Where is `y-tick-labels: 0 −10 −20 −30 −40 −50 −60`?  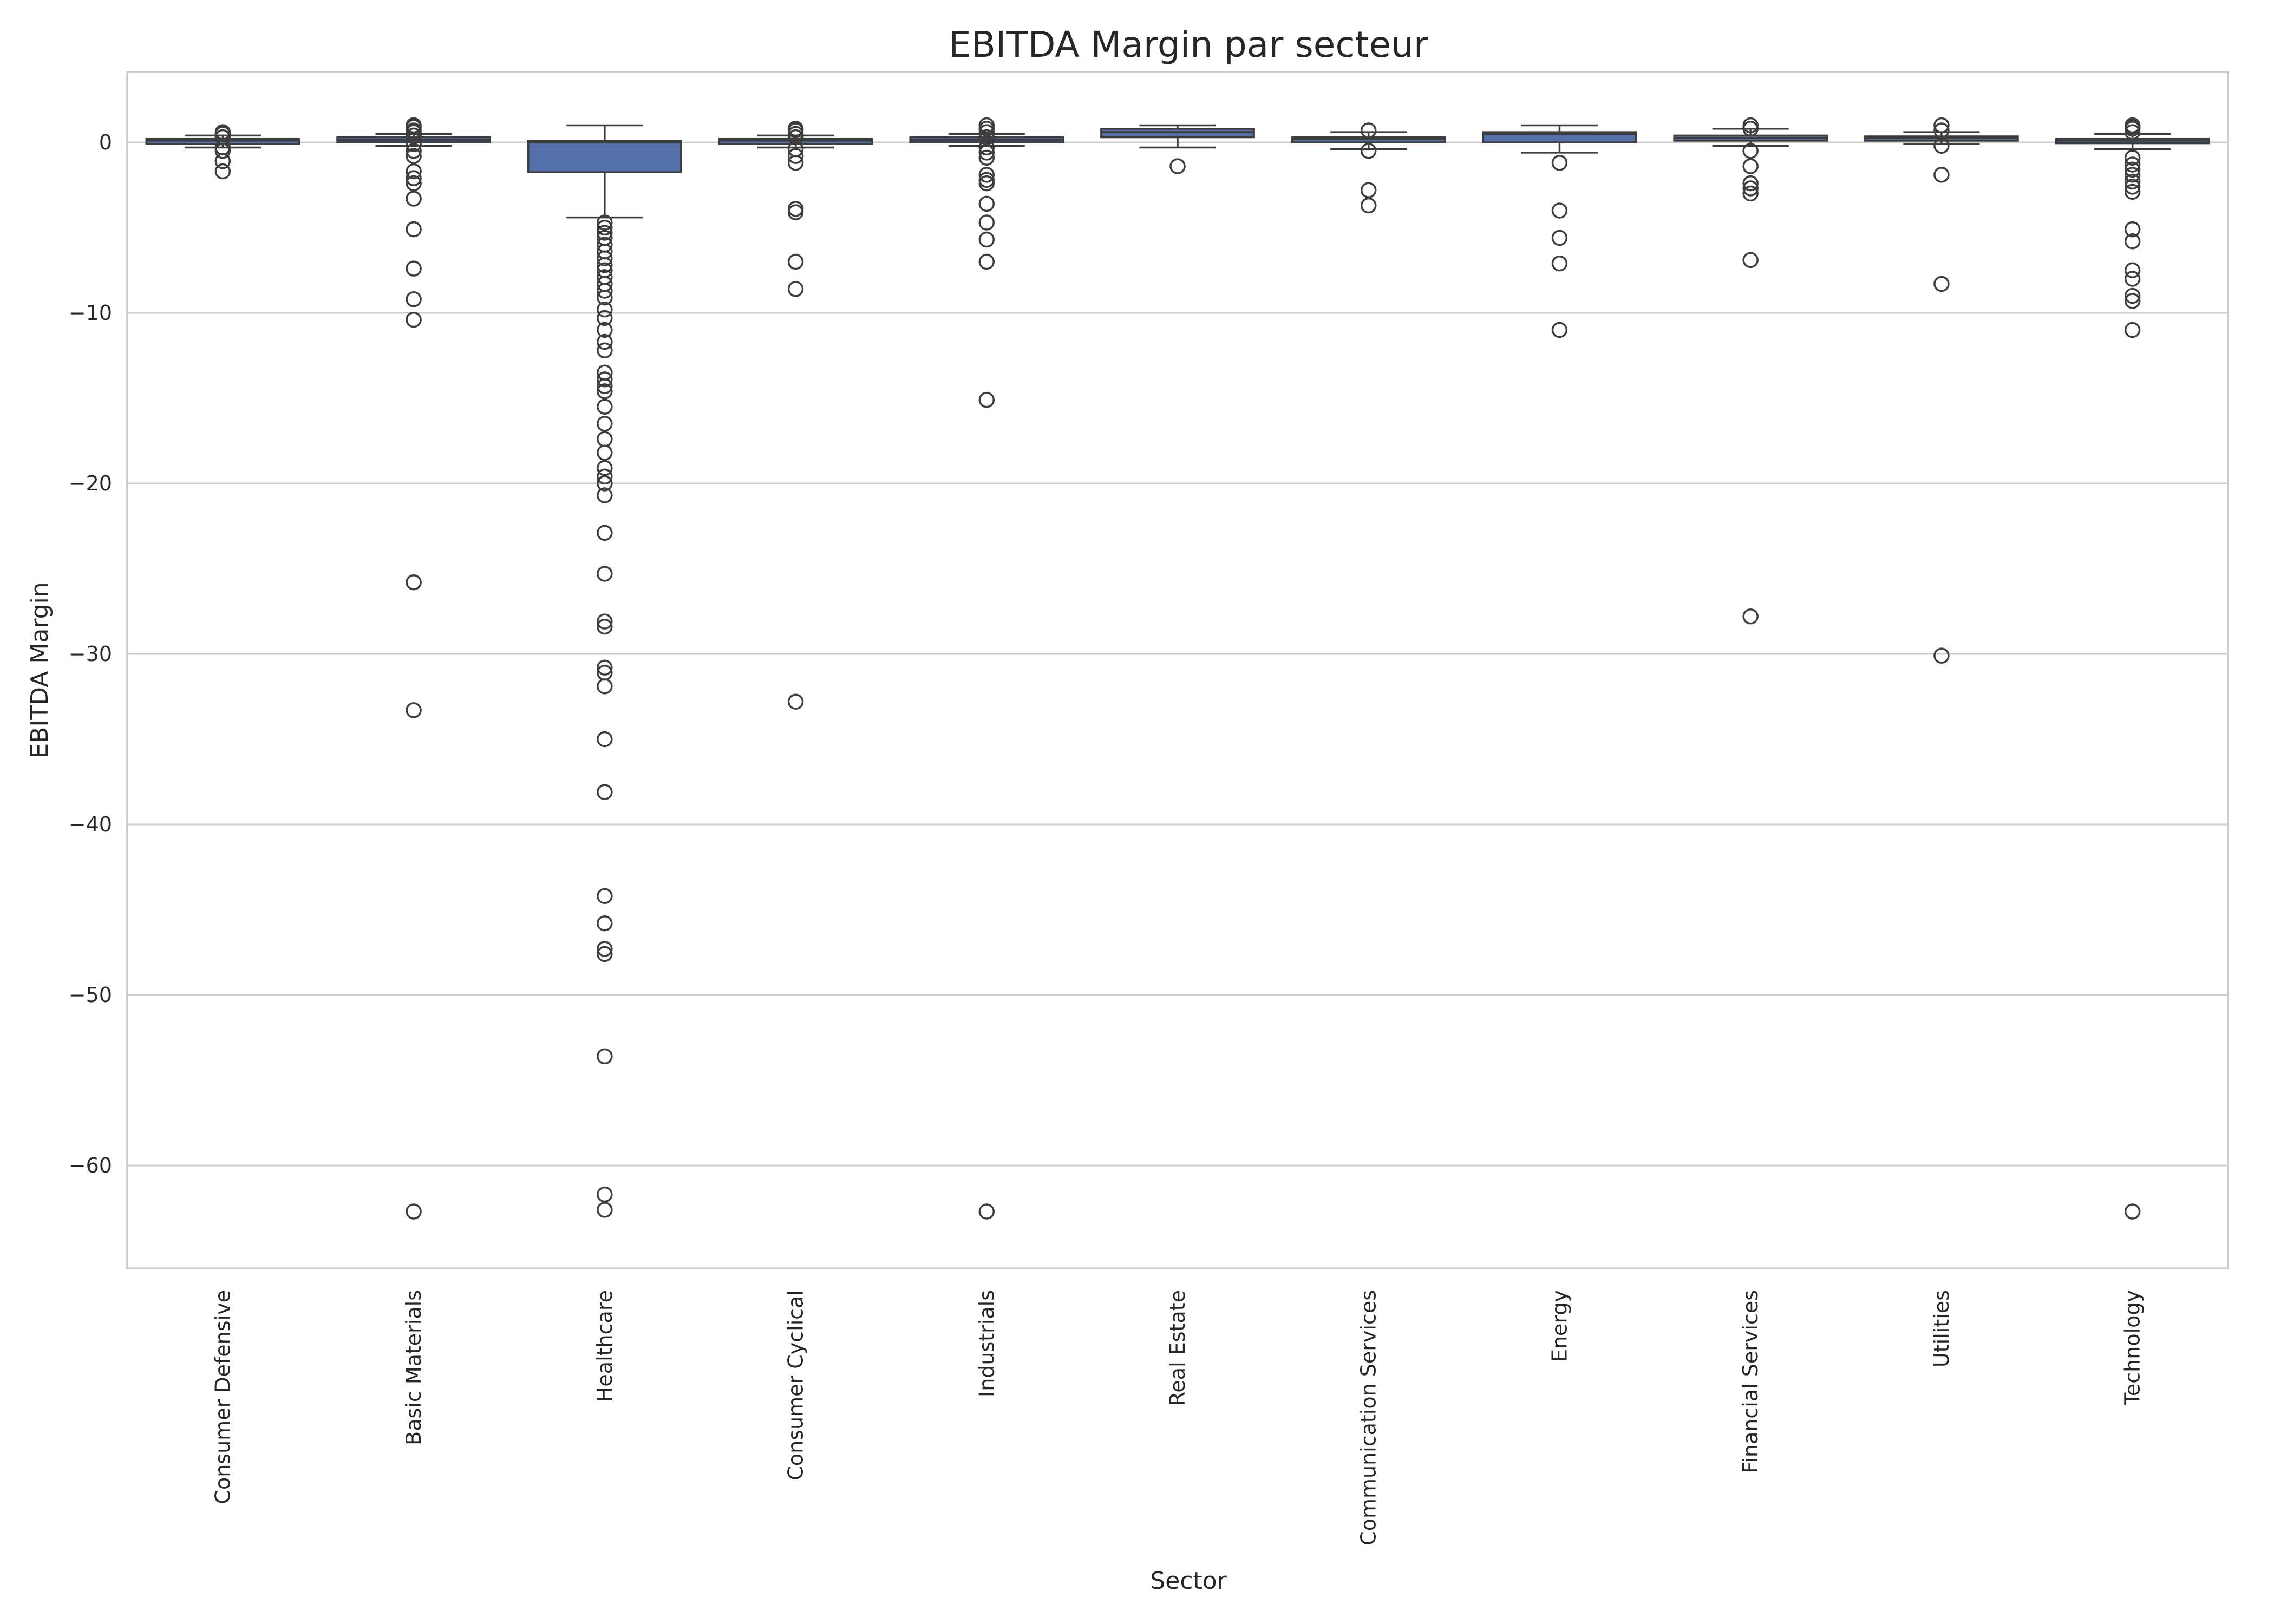
y-tick-labels: 0 −10 −20 −30 −40 −50 −60 is located at coordinates (91, 653).